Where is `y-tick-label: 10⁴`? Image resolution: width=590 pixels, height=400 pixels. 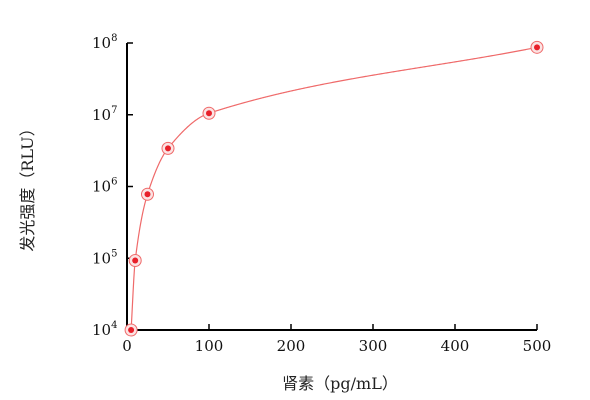
y-tick-label: 10⁴ is located at coordinates (104, 329).